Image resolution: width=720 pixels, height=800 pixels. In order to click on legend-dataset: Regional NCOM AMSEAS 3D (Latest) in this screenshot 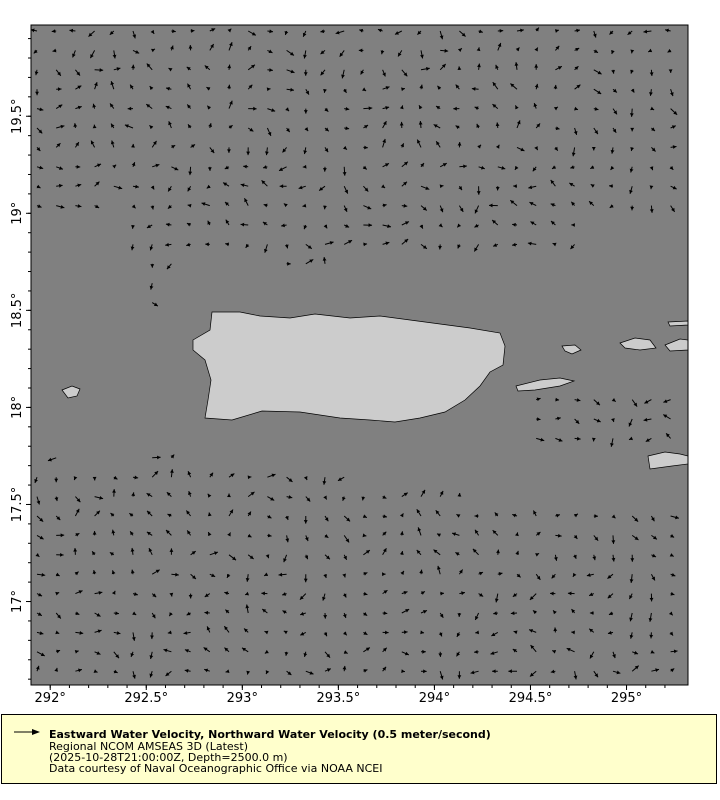, I will do `click(148, 746)`.